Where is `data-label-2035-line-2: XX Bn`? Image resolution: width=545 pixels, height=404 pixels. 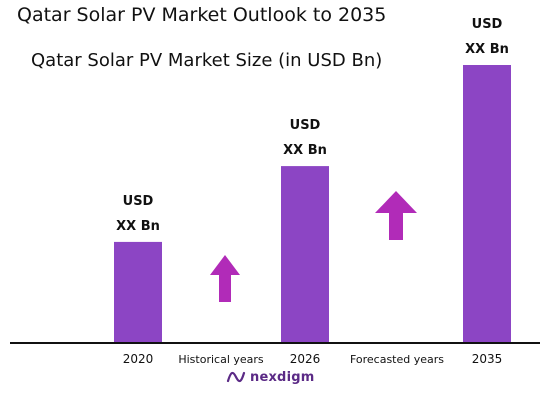
data-label-2035-line-2: XX Bn is located at coordinates (487, 49).